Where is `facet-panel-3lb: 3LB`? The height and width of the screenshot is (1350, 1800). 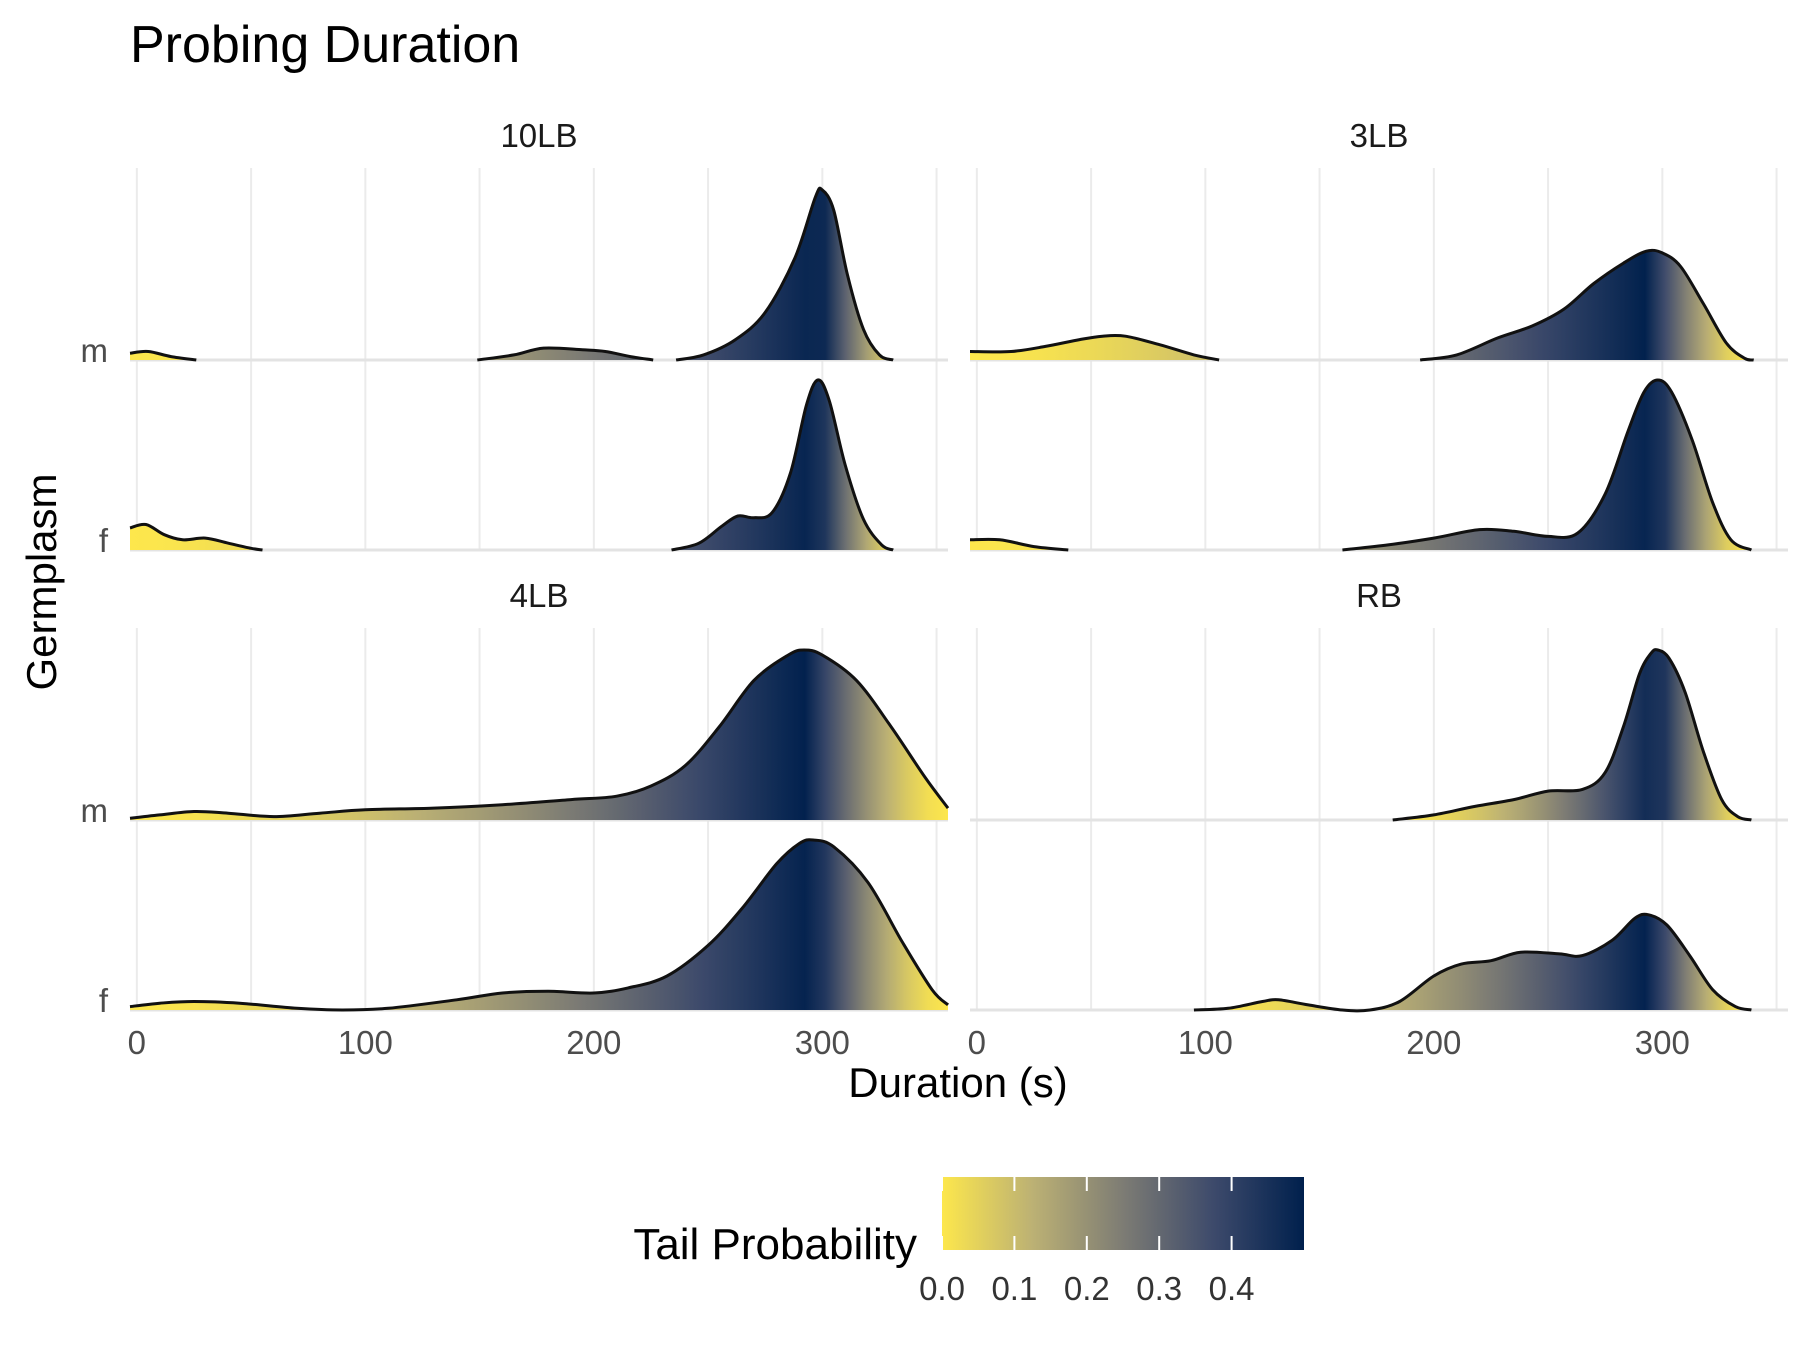 facet-panel-3lb: 3LB is located at coordinates (1378, 334).